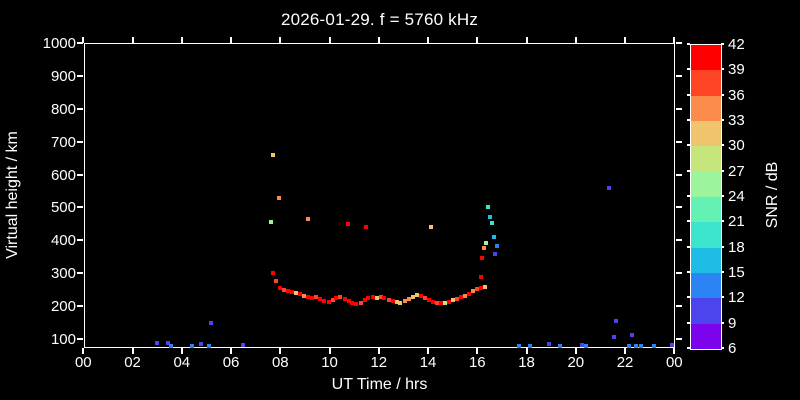 This screenshot has height=400, width=800. What do you see at coordinates (280, 362) in the screenshot?
I see `x-tick-label: 08` at bounding box center [280, 362].